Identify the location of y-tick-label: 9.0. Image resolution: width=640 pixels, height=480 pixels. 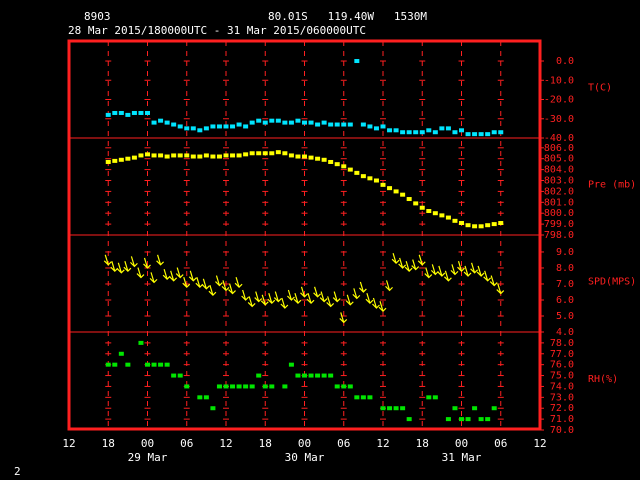
(565, 252).